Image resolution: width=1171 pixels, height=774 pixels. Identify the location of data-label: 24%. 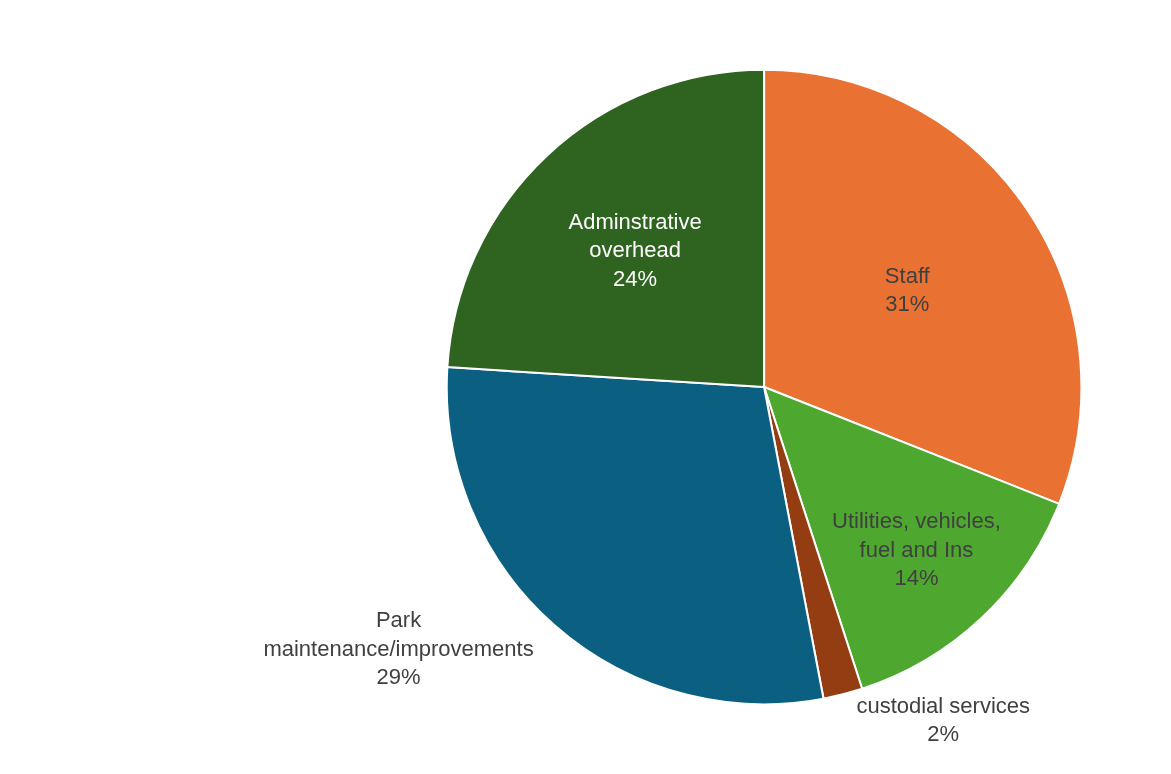
(635, 278).